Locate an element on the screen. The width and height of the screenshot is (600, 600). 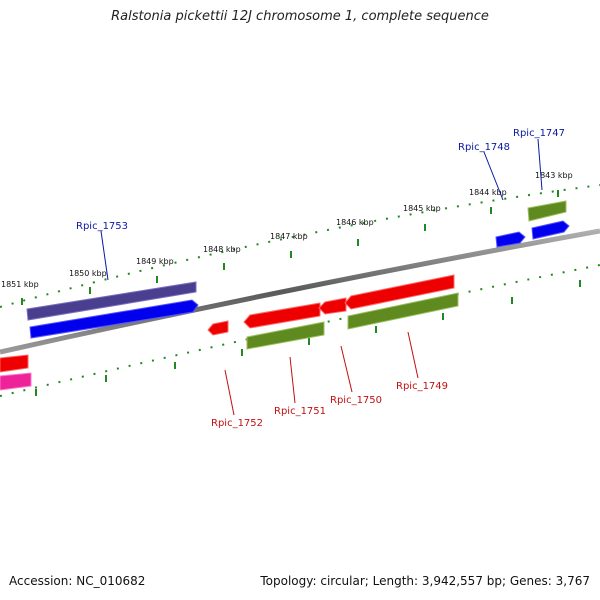
feature-purple is located at coordinates (111, 301).